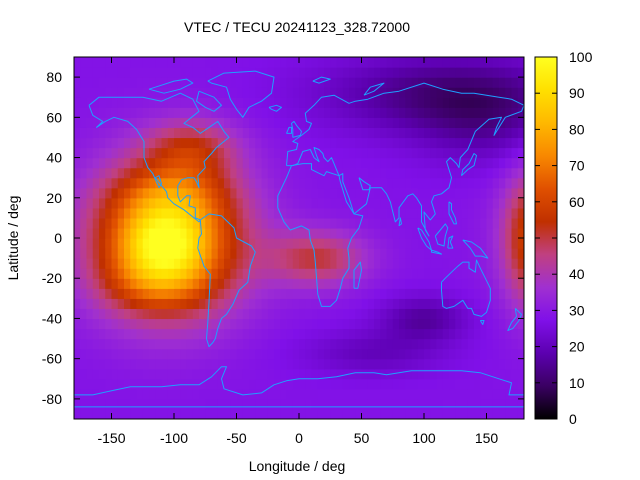 This screenshot has width=640, height=480. Describe the element at coordinates (52, 359) in the screenshot. I see `y-tick-label: -60` at that location.